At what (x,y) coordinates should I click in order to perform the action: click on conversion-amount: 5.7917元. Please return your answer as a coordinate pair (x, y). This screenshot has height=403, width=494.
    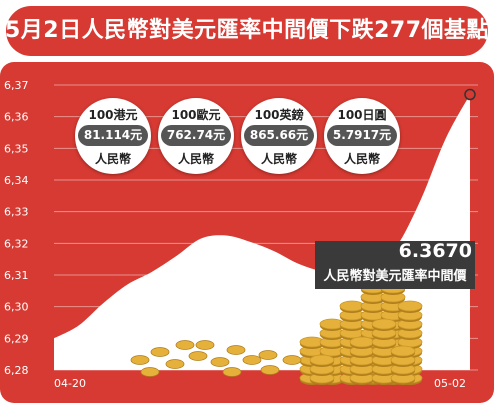
    Looking at the image, I should click on (362, 135).